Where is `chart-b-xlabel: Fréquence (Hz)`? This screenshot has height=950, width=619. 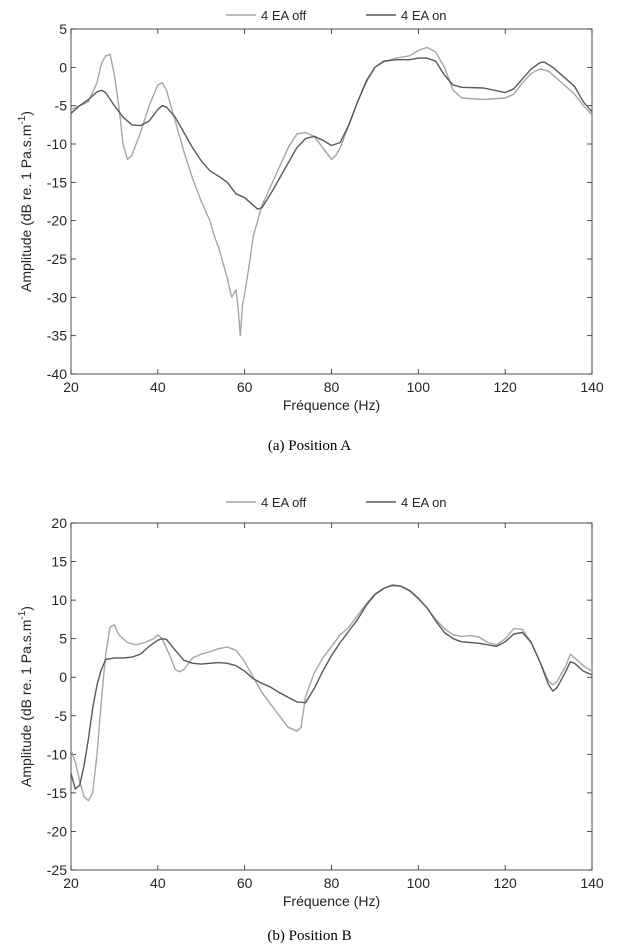
chart-b-xlabel: Fréquence (Hz) is located at coordinates (331, 901).